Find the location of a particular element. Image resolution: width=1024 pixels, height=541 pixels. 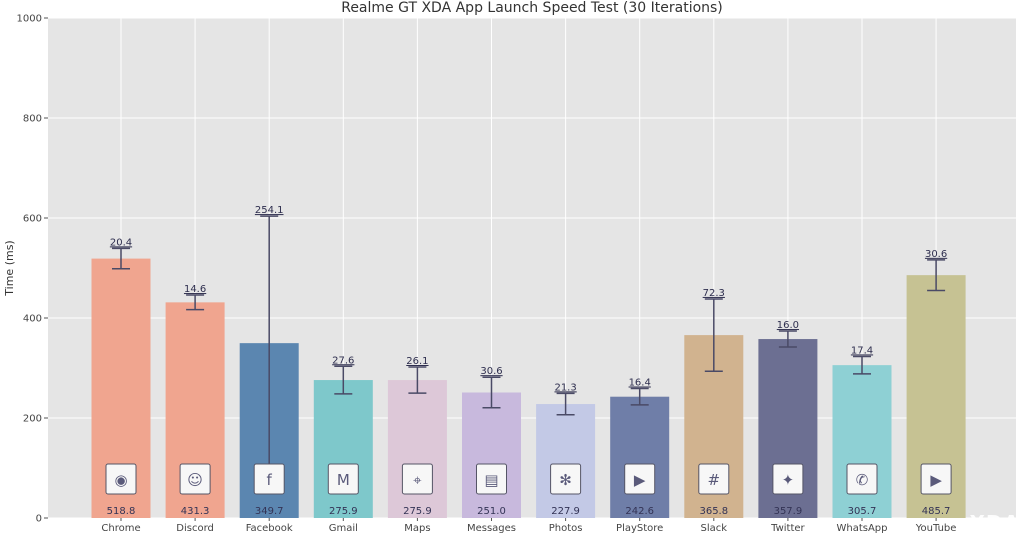

youtube-icon is located at coordinates (936, 479).